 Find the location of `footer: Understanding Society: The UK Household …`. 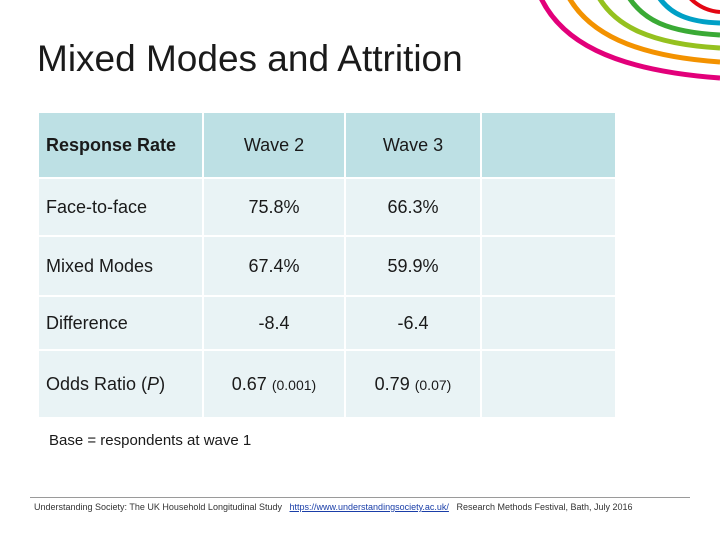

footer: Understanding Society: The UK Household … is located at coordinates (333, 507).